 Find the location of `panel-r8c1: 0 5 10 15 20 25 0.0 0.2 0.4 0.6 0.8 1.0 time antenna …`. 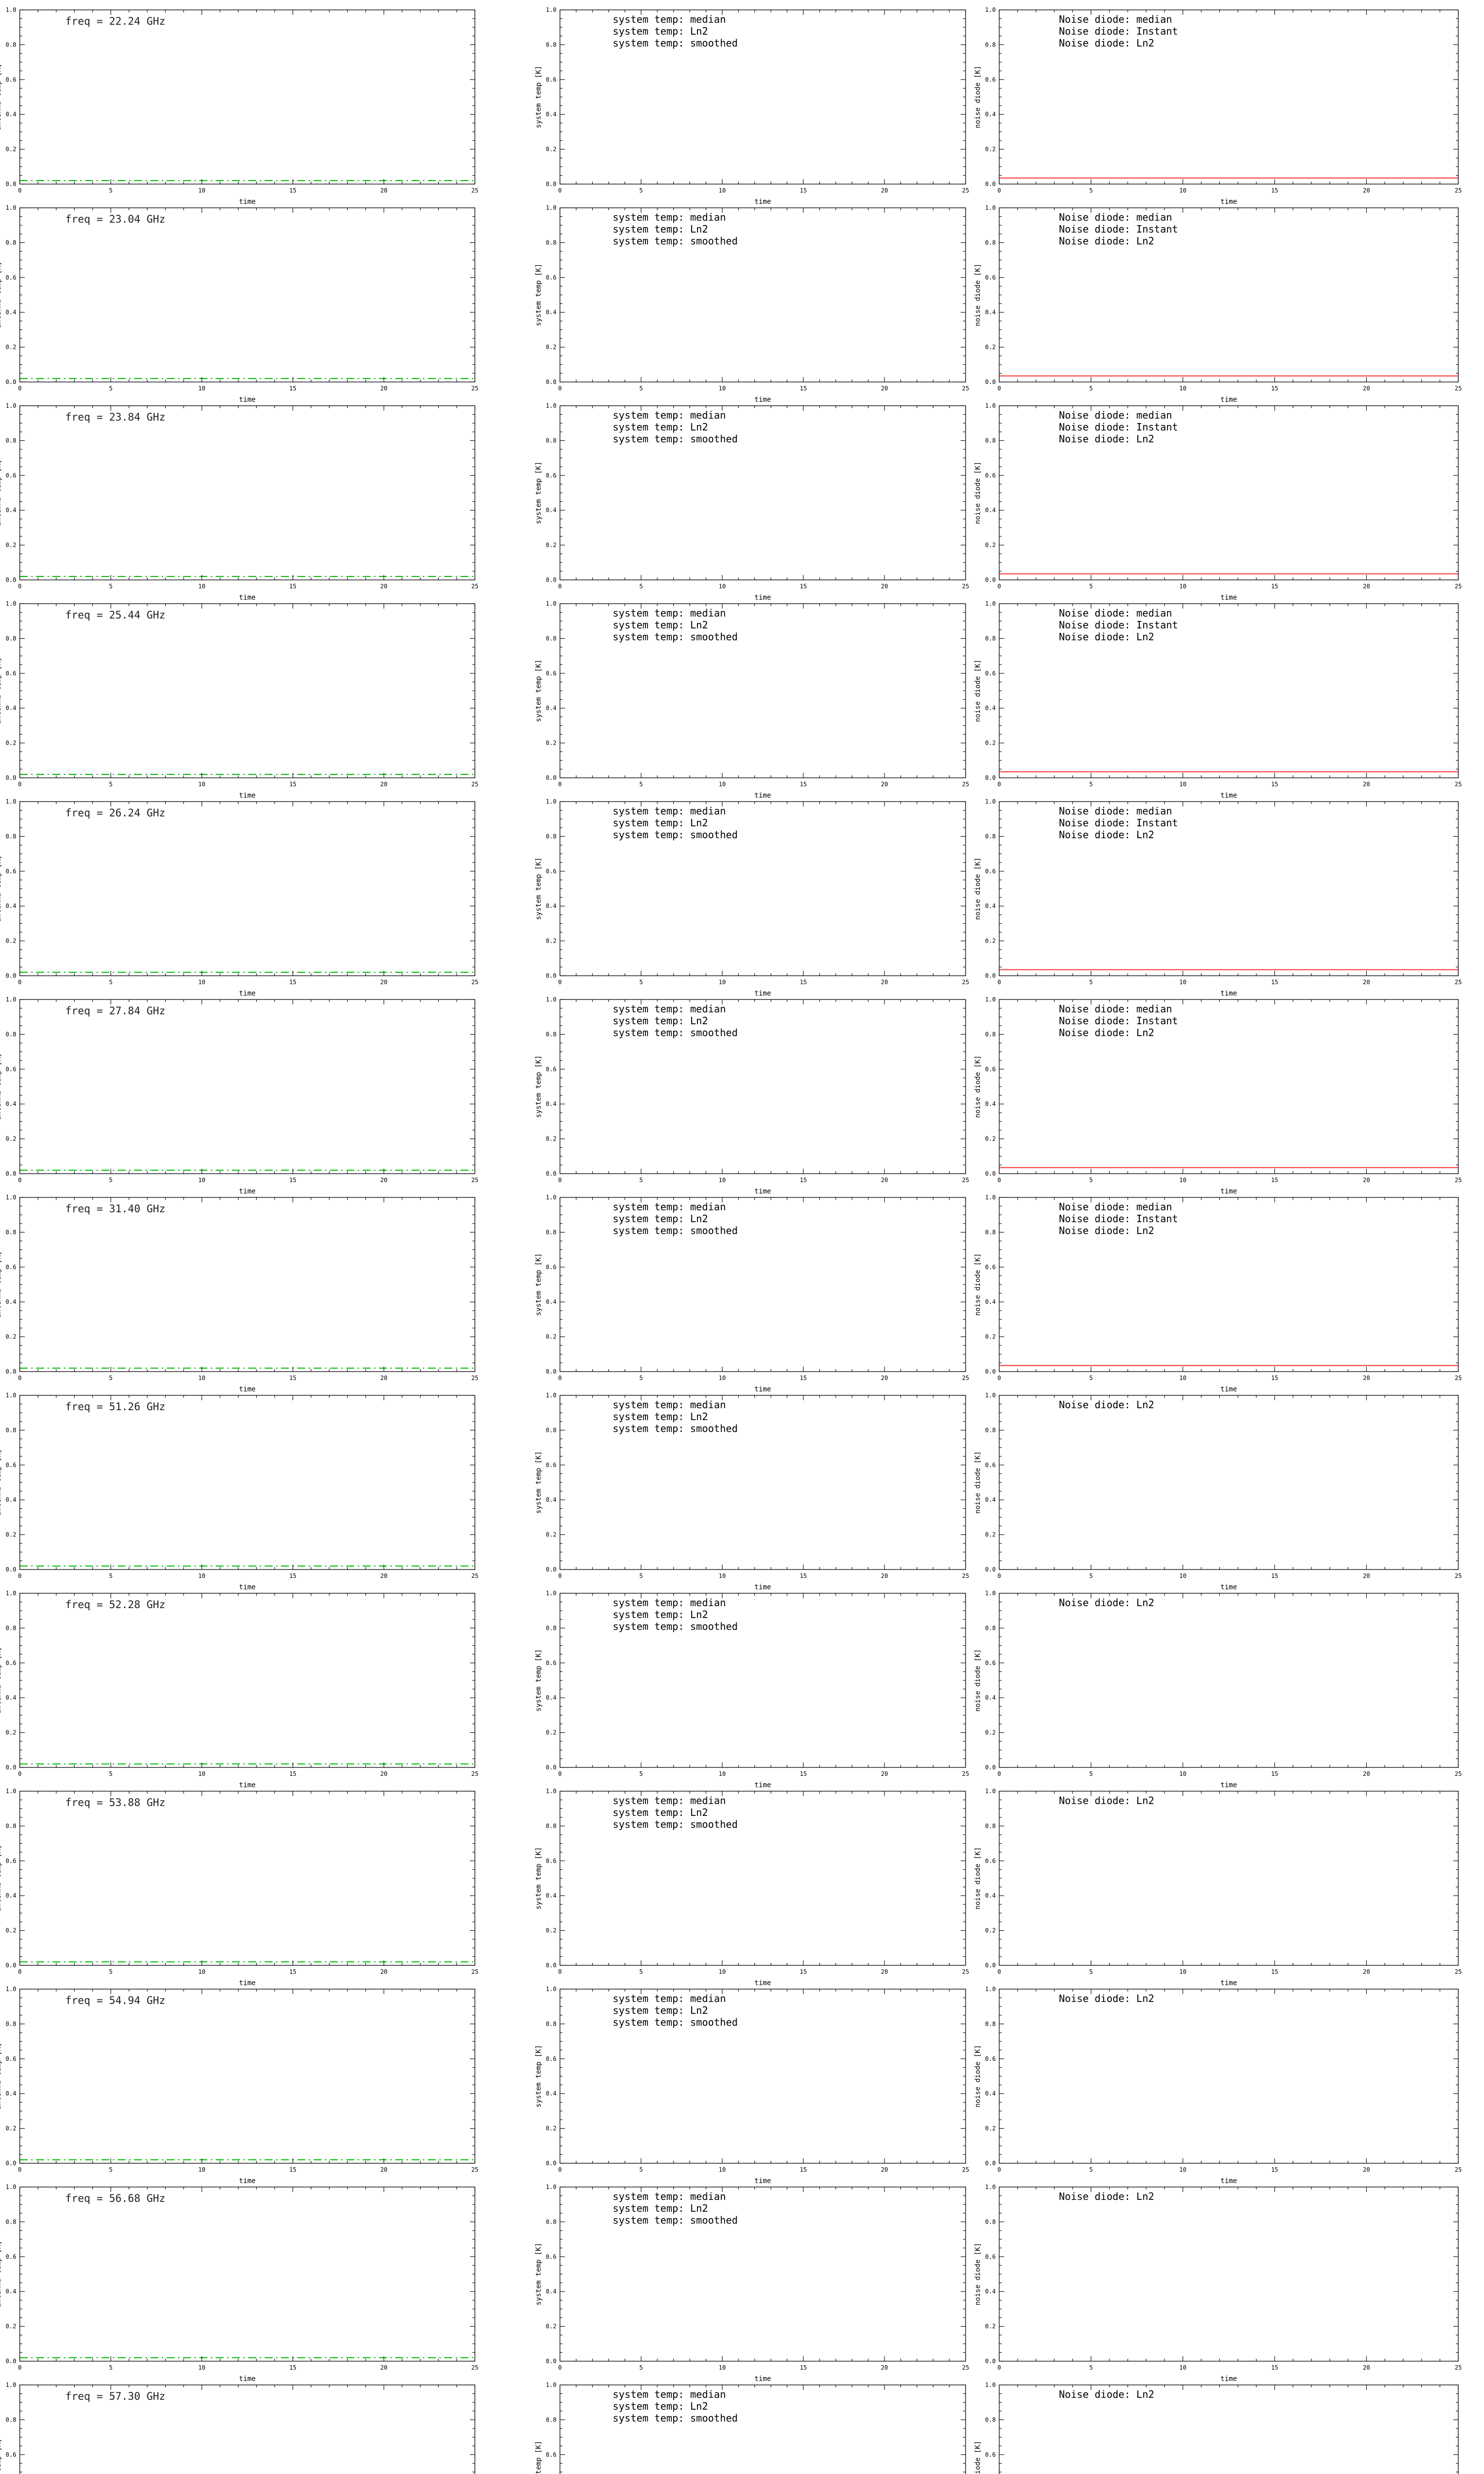

panel-r8c1: 0 5 10 15 20 25 0.0 0.2 0.4 0.6 0.8 1.0 time antenna … is located at coordinates (247, 1488).